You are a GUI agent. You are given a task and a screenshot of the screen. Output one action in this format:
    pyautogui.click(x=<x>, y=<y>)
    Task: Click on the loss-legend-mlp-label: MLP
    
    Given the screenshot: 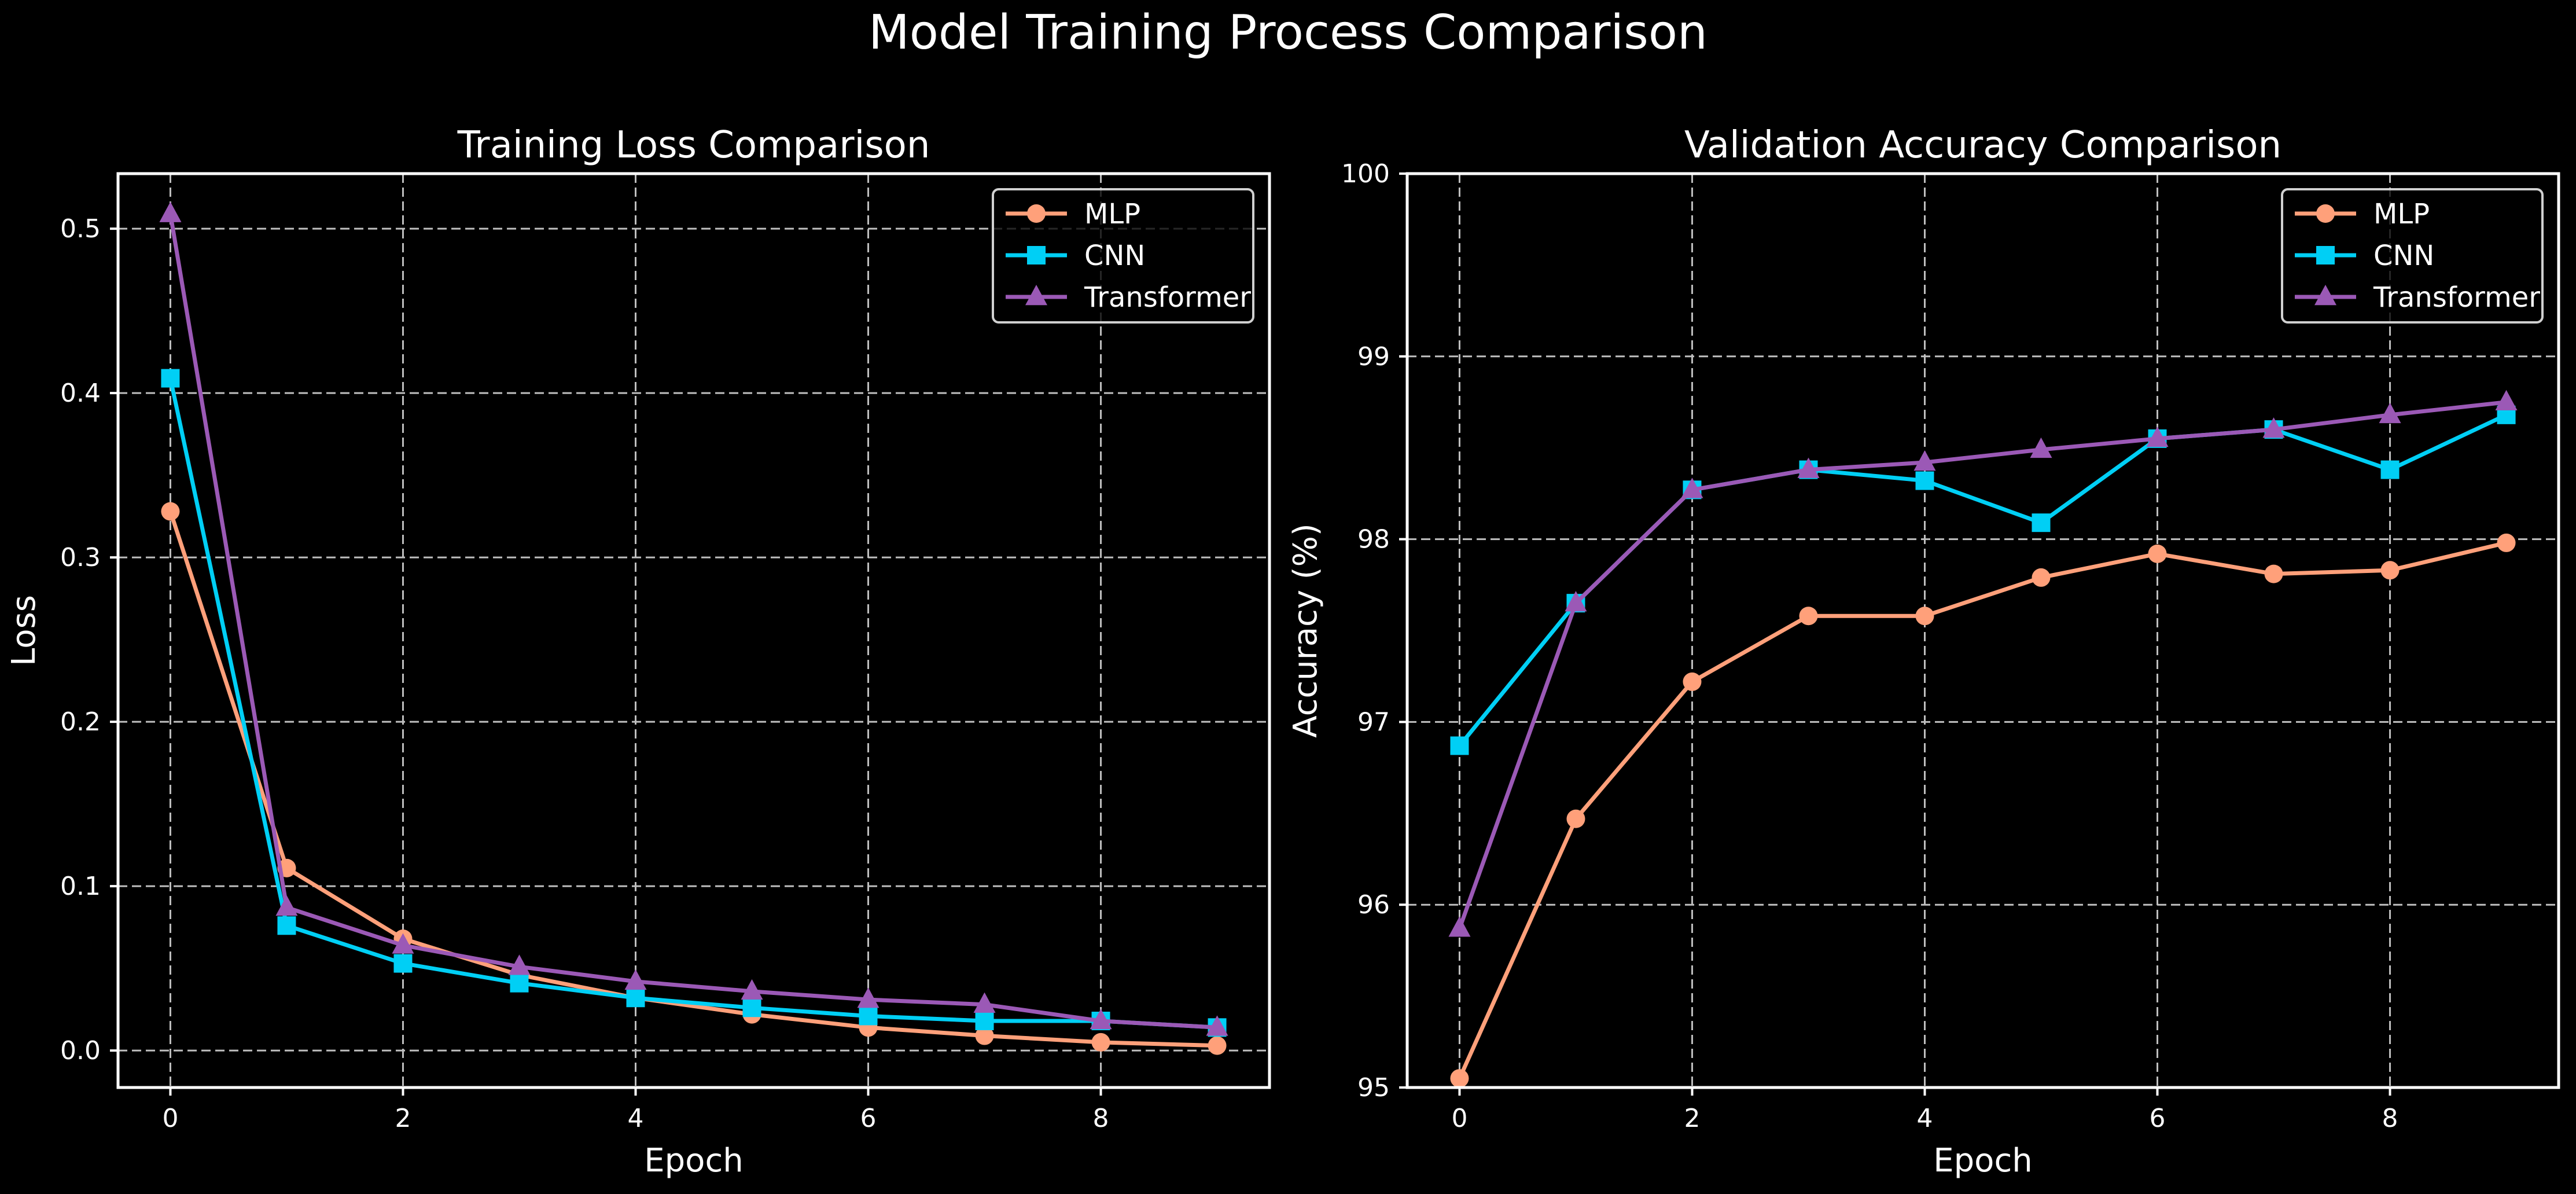 What is the action you would take?
    pyautogui.click(x=1112, y=214)
    